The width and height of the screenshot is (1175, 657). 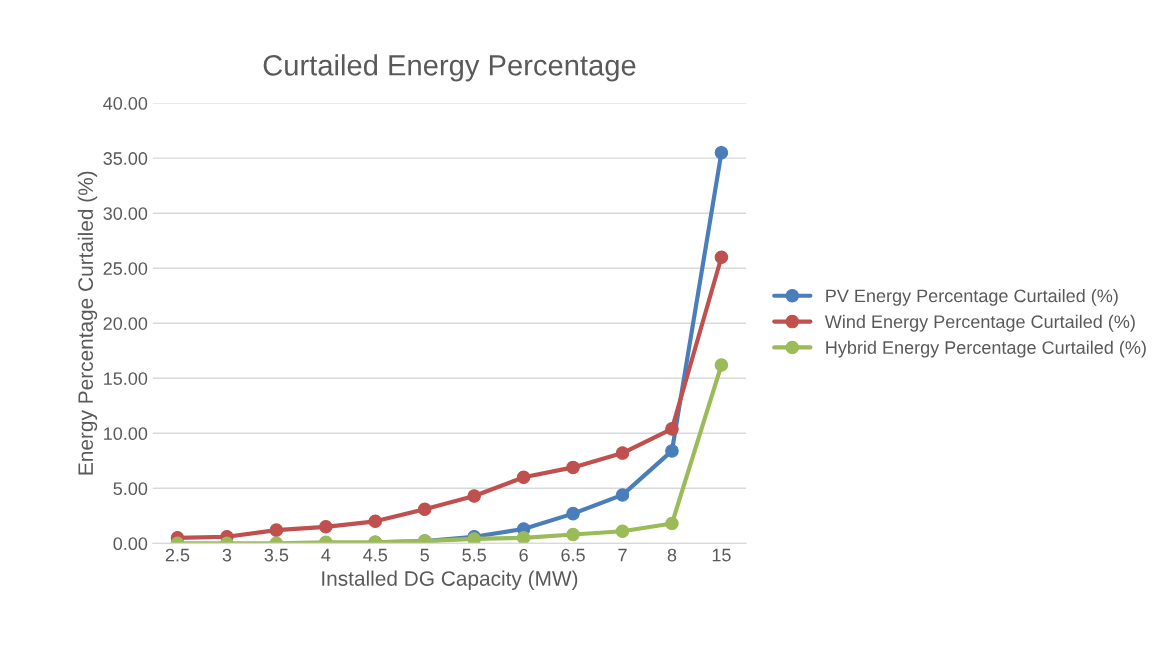 What do you see at coordinates (125, 158) in the screenshot?
I see `y-tick-label: 35.00` at bounding box center [125, 158].